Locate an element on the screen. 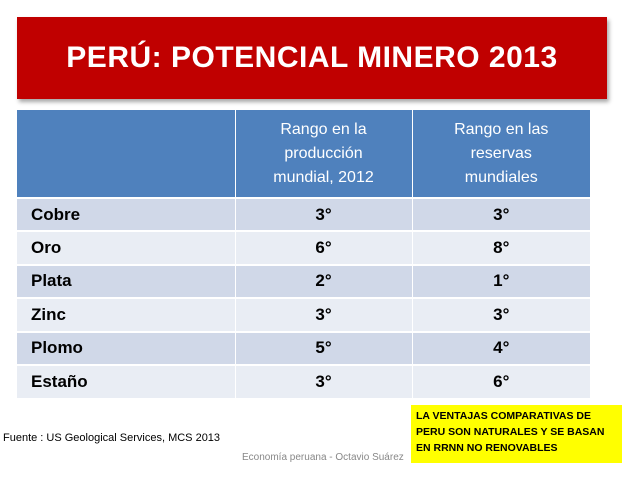  table-row: Estaño 3° 6° is located at coordinates (303, 381).